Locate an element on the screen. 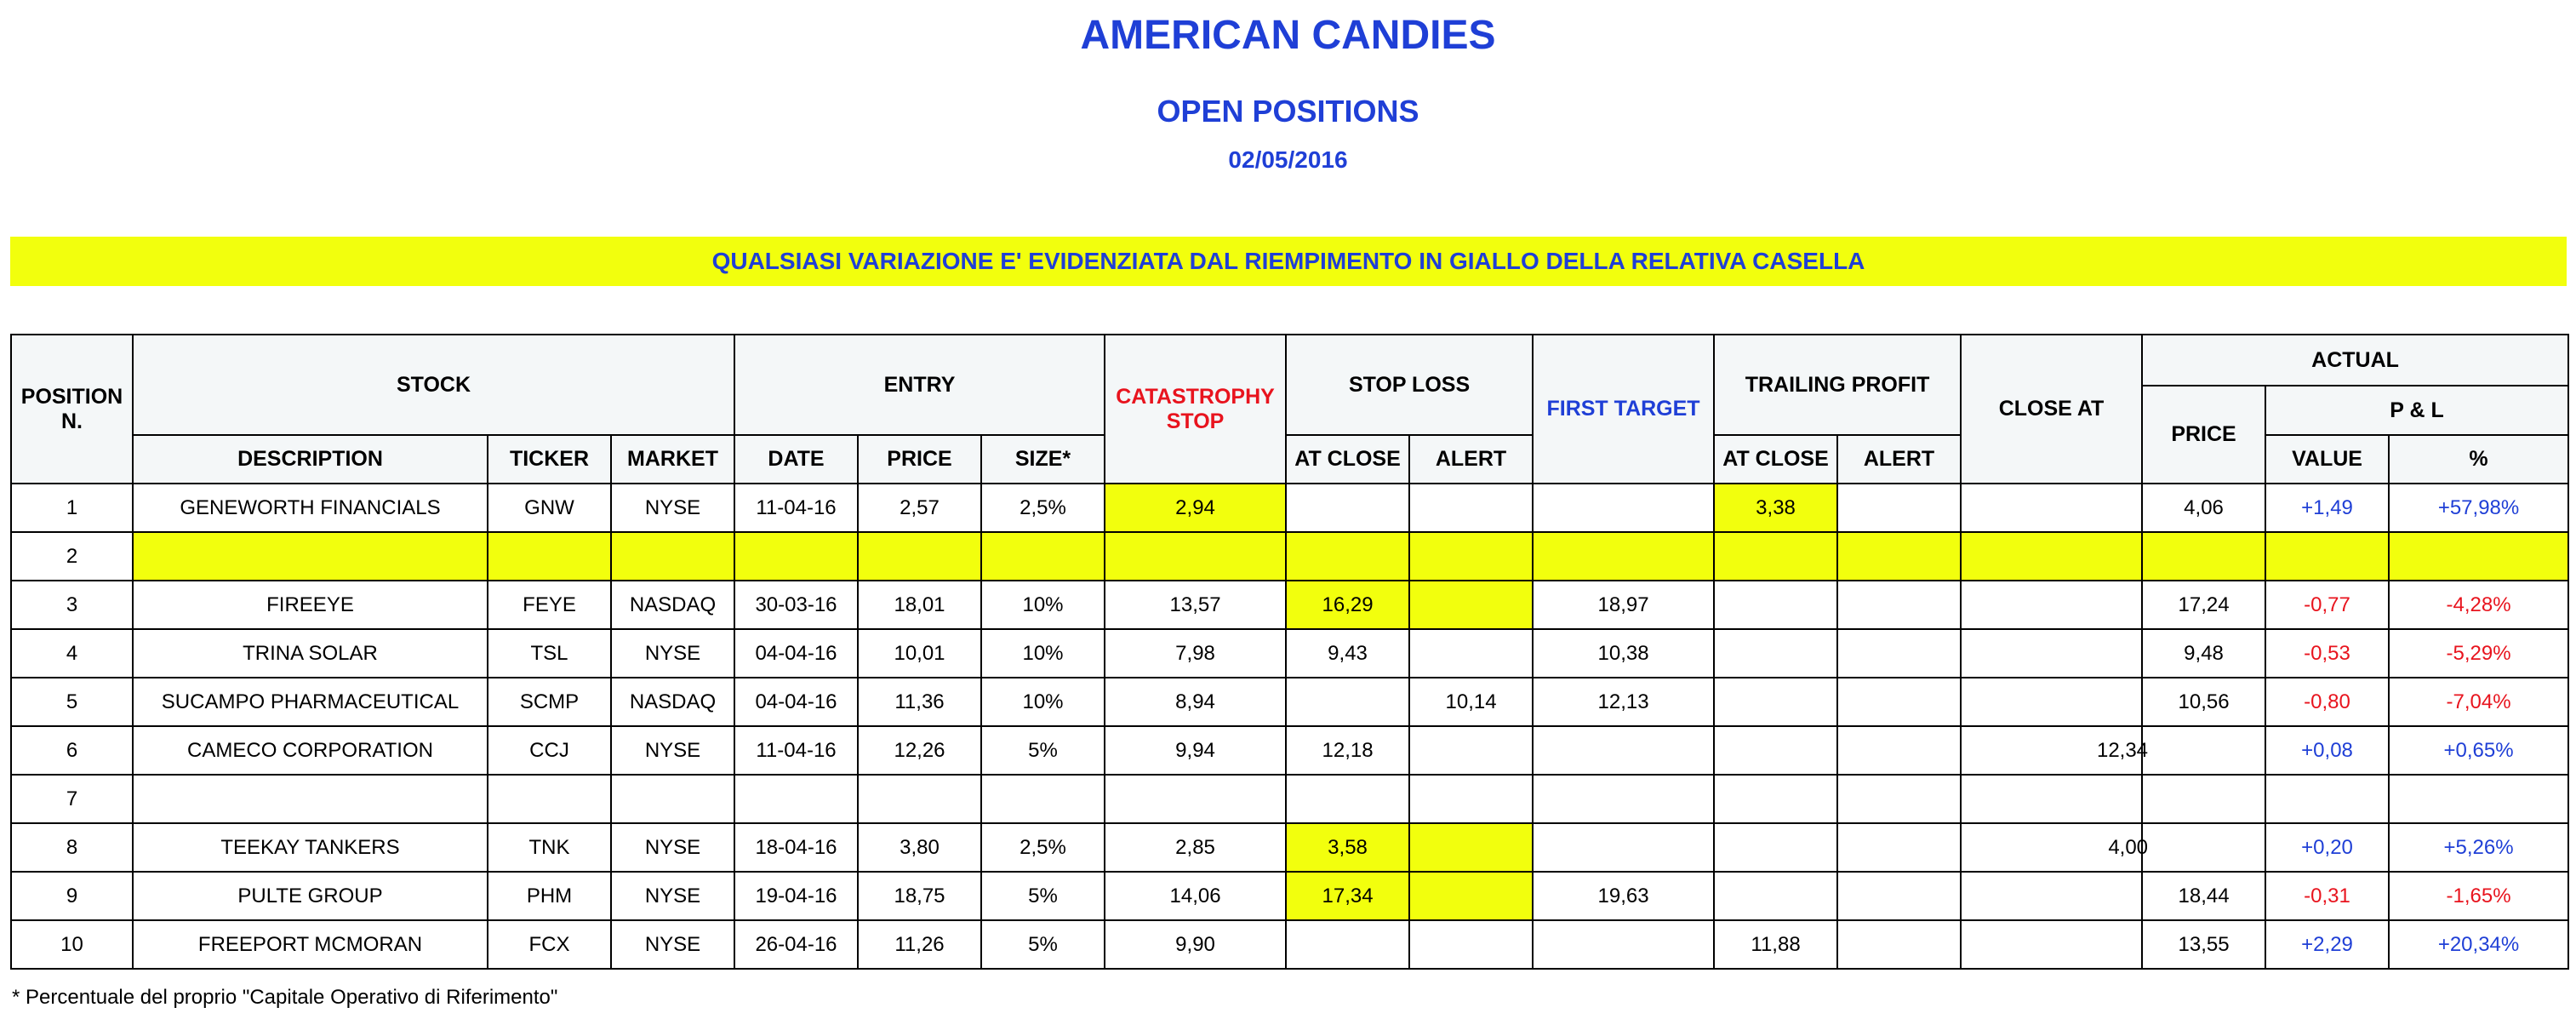 This screenshot has width=2576, height=1019. cell-pl-percent: -7,04% is located at coordinates (2479, 702).